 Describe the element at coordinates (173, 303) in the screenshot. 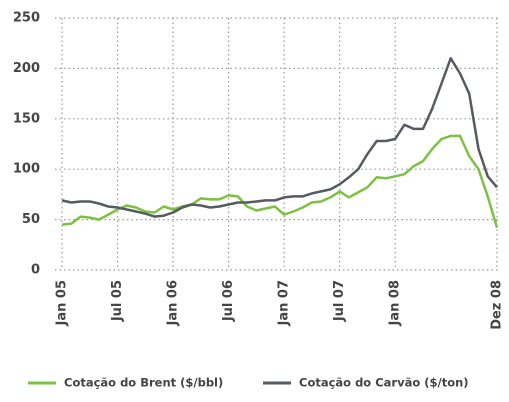

I see `x-tick-label: Jan 06` at that location.